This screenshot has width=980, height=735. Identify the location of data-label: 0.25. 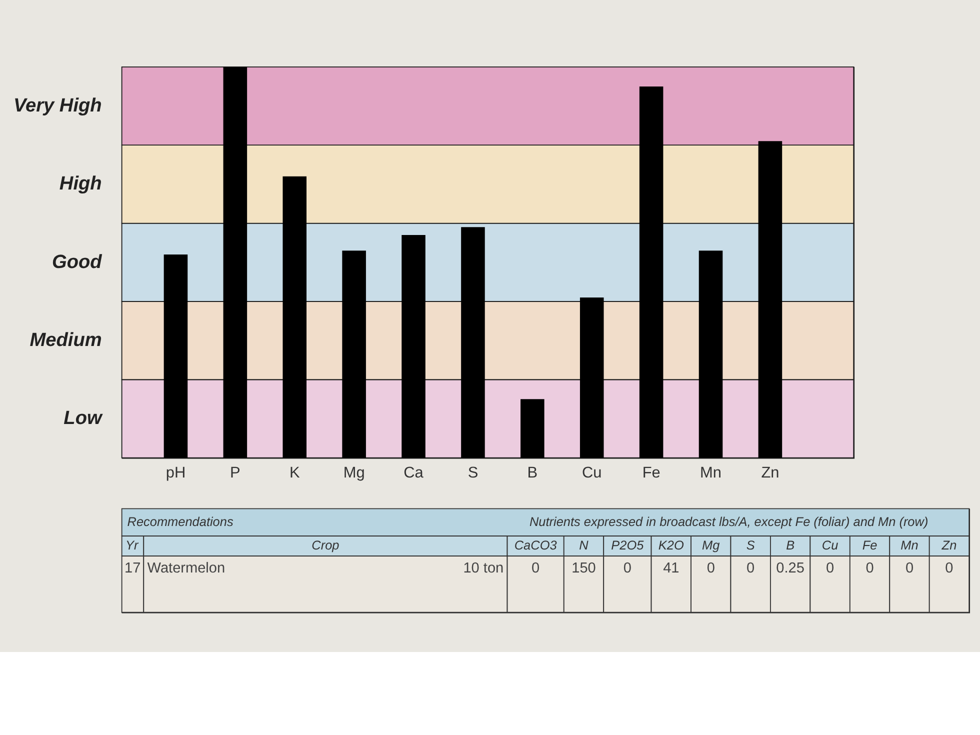
(790, 568).